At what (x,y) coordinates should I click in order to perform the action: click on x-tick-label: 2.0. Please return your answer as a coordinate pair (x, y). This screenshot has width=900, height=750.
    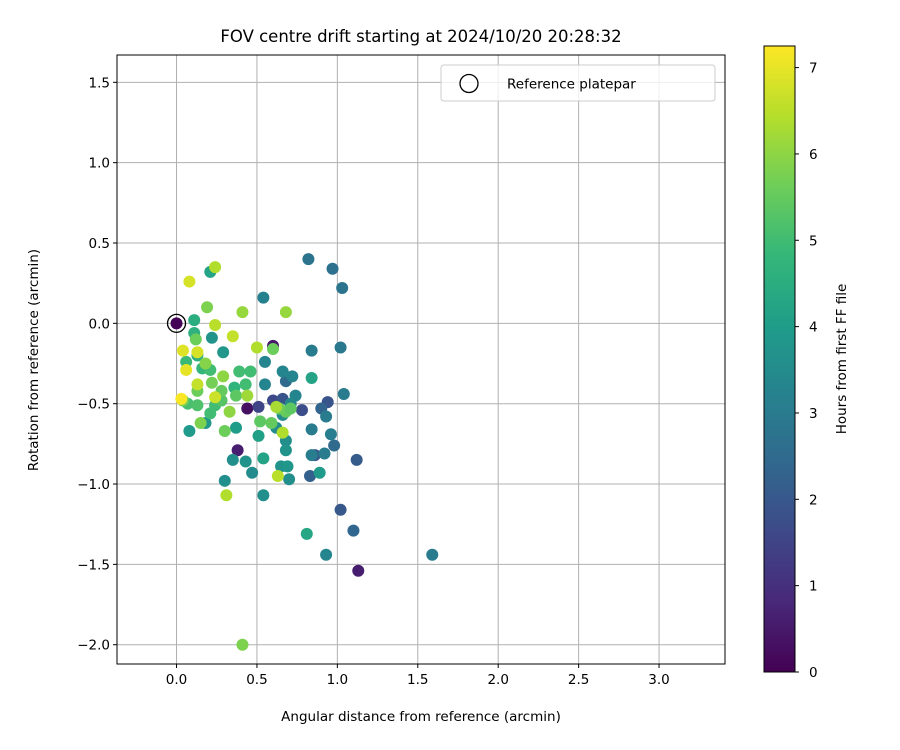
    Looking at the image, I should click on (497, 680).